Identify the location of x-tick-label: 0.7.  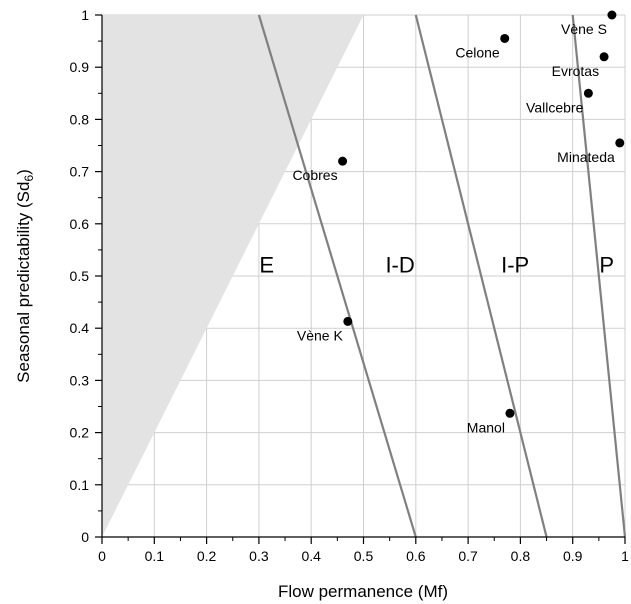
(468, 556).